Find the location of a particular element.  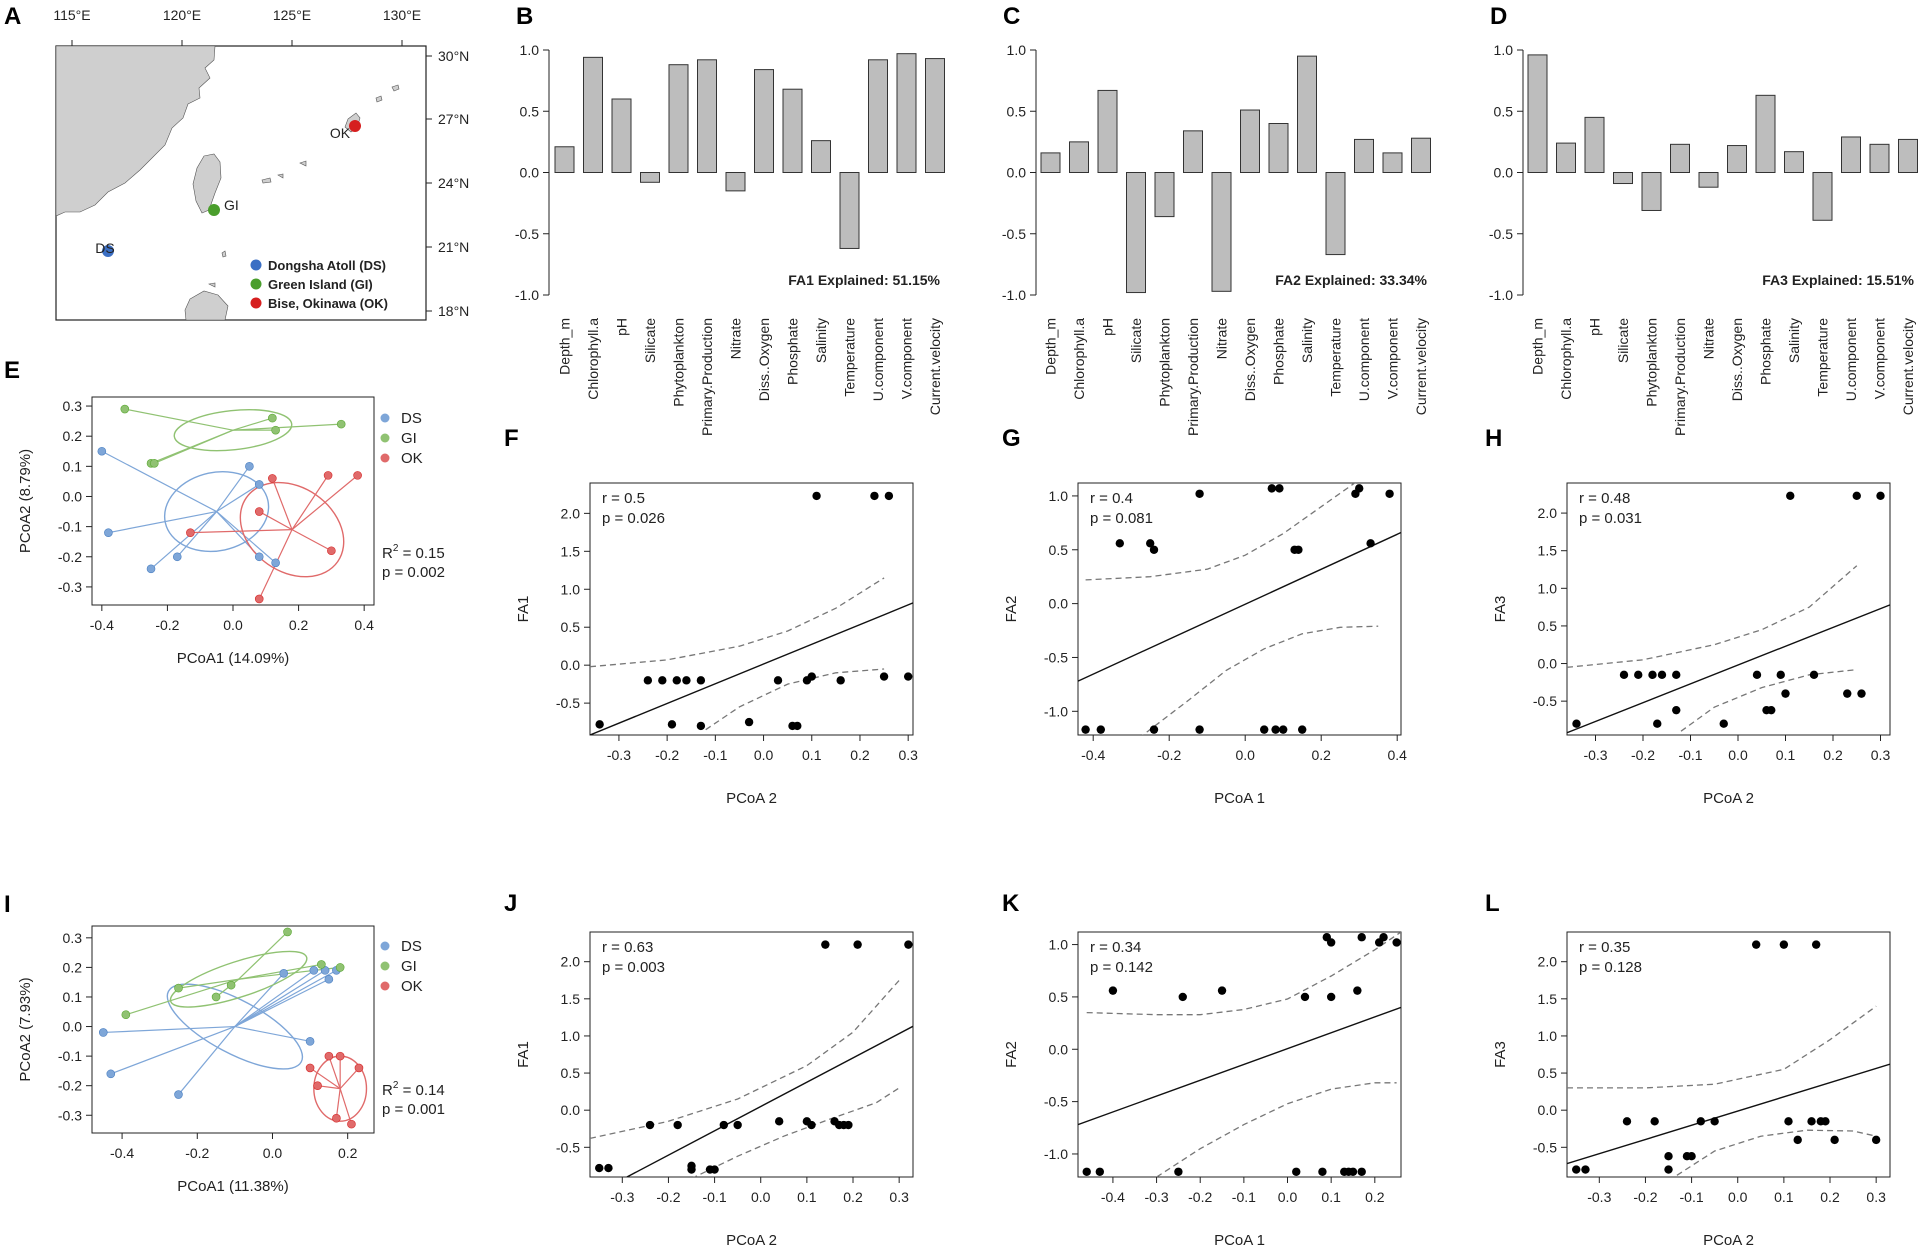

regression-line is located at coordinates (1239, 1066).